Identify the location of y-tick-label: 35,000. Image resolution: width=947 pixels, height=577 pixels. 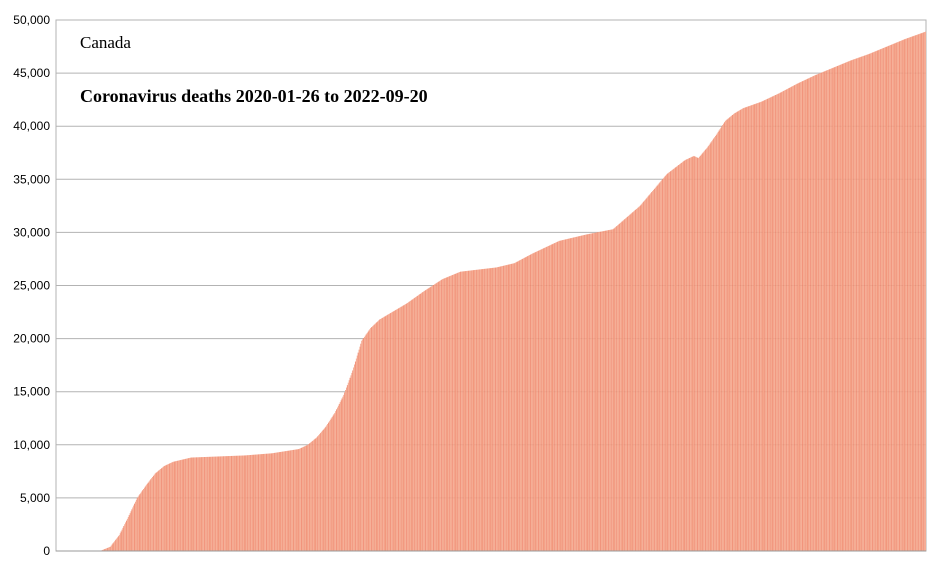
(31, 179).